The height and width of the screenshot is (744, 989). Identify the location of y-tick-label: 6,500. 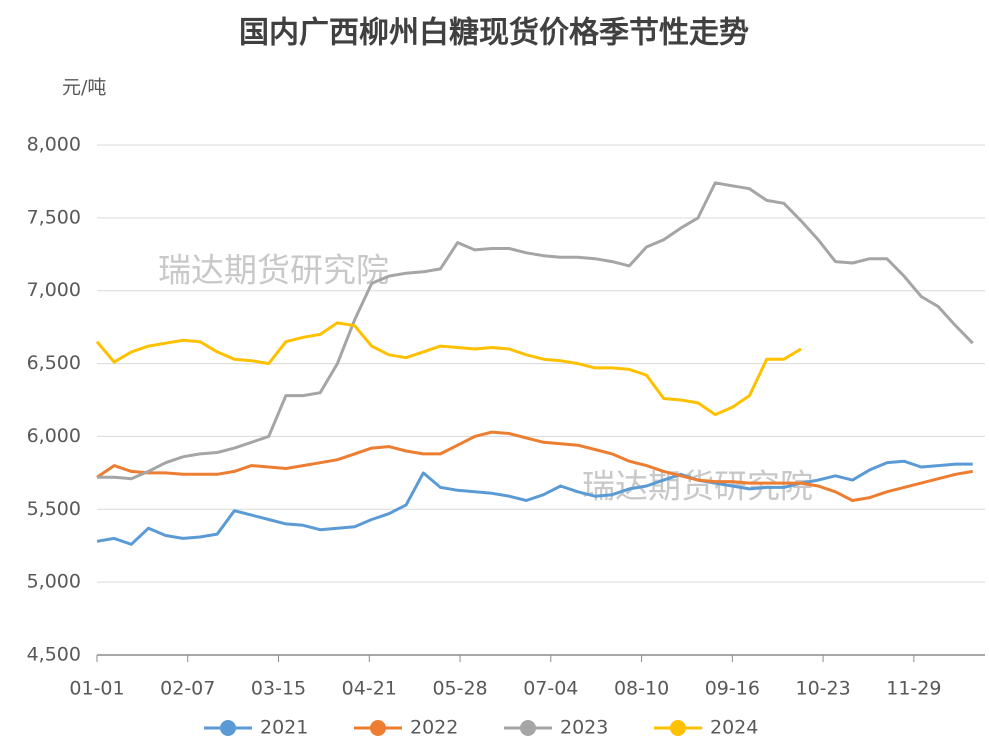
(54, 363).